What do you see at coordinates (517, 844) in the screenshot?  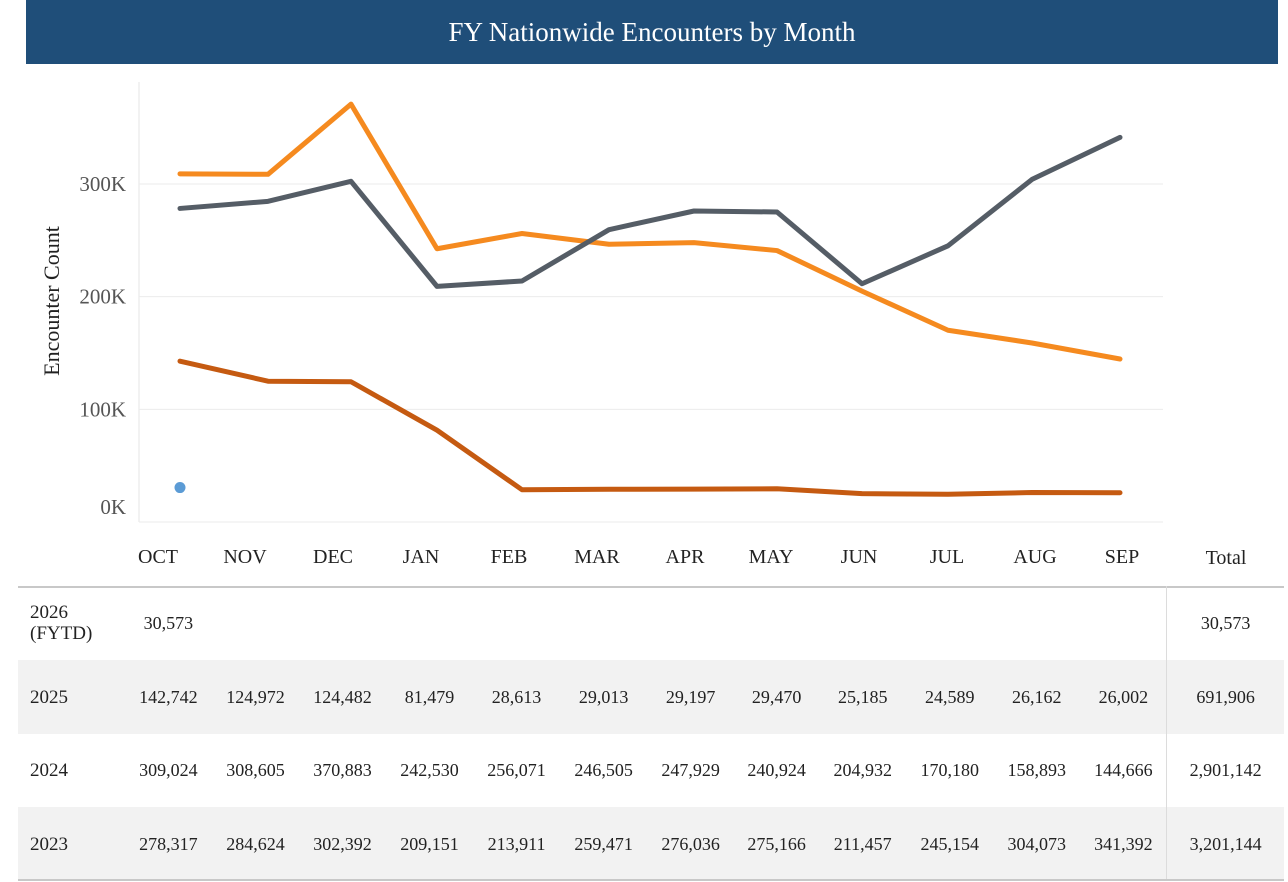 I see `table-cell: 213,911` at bounding box center [517, 844].